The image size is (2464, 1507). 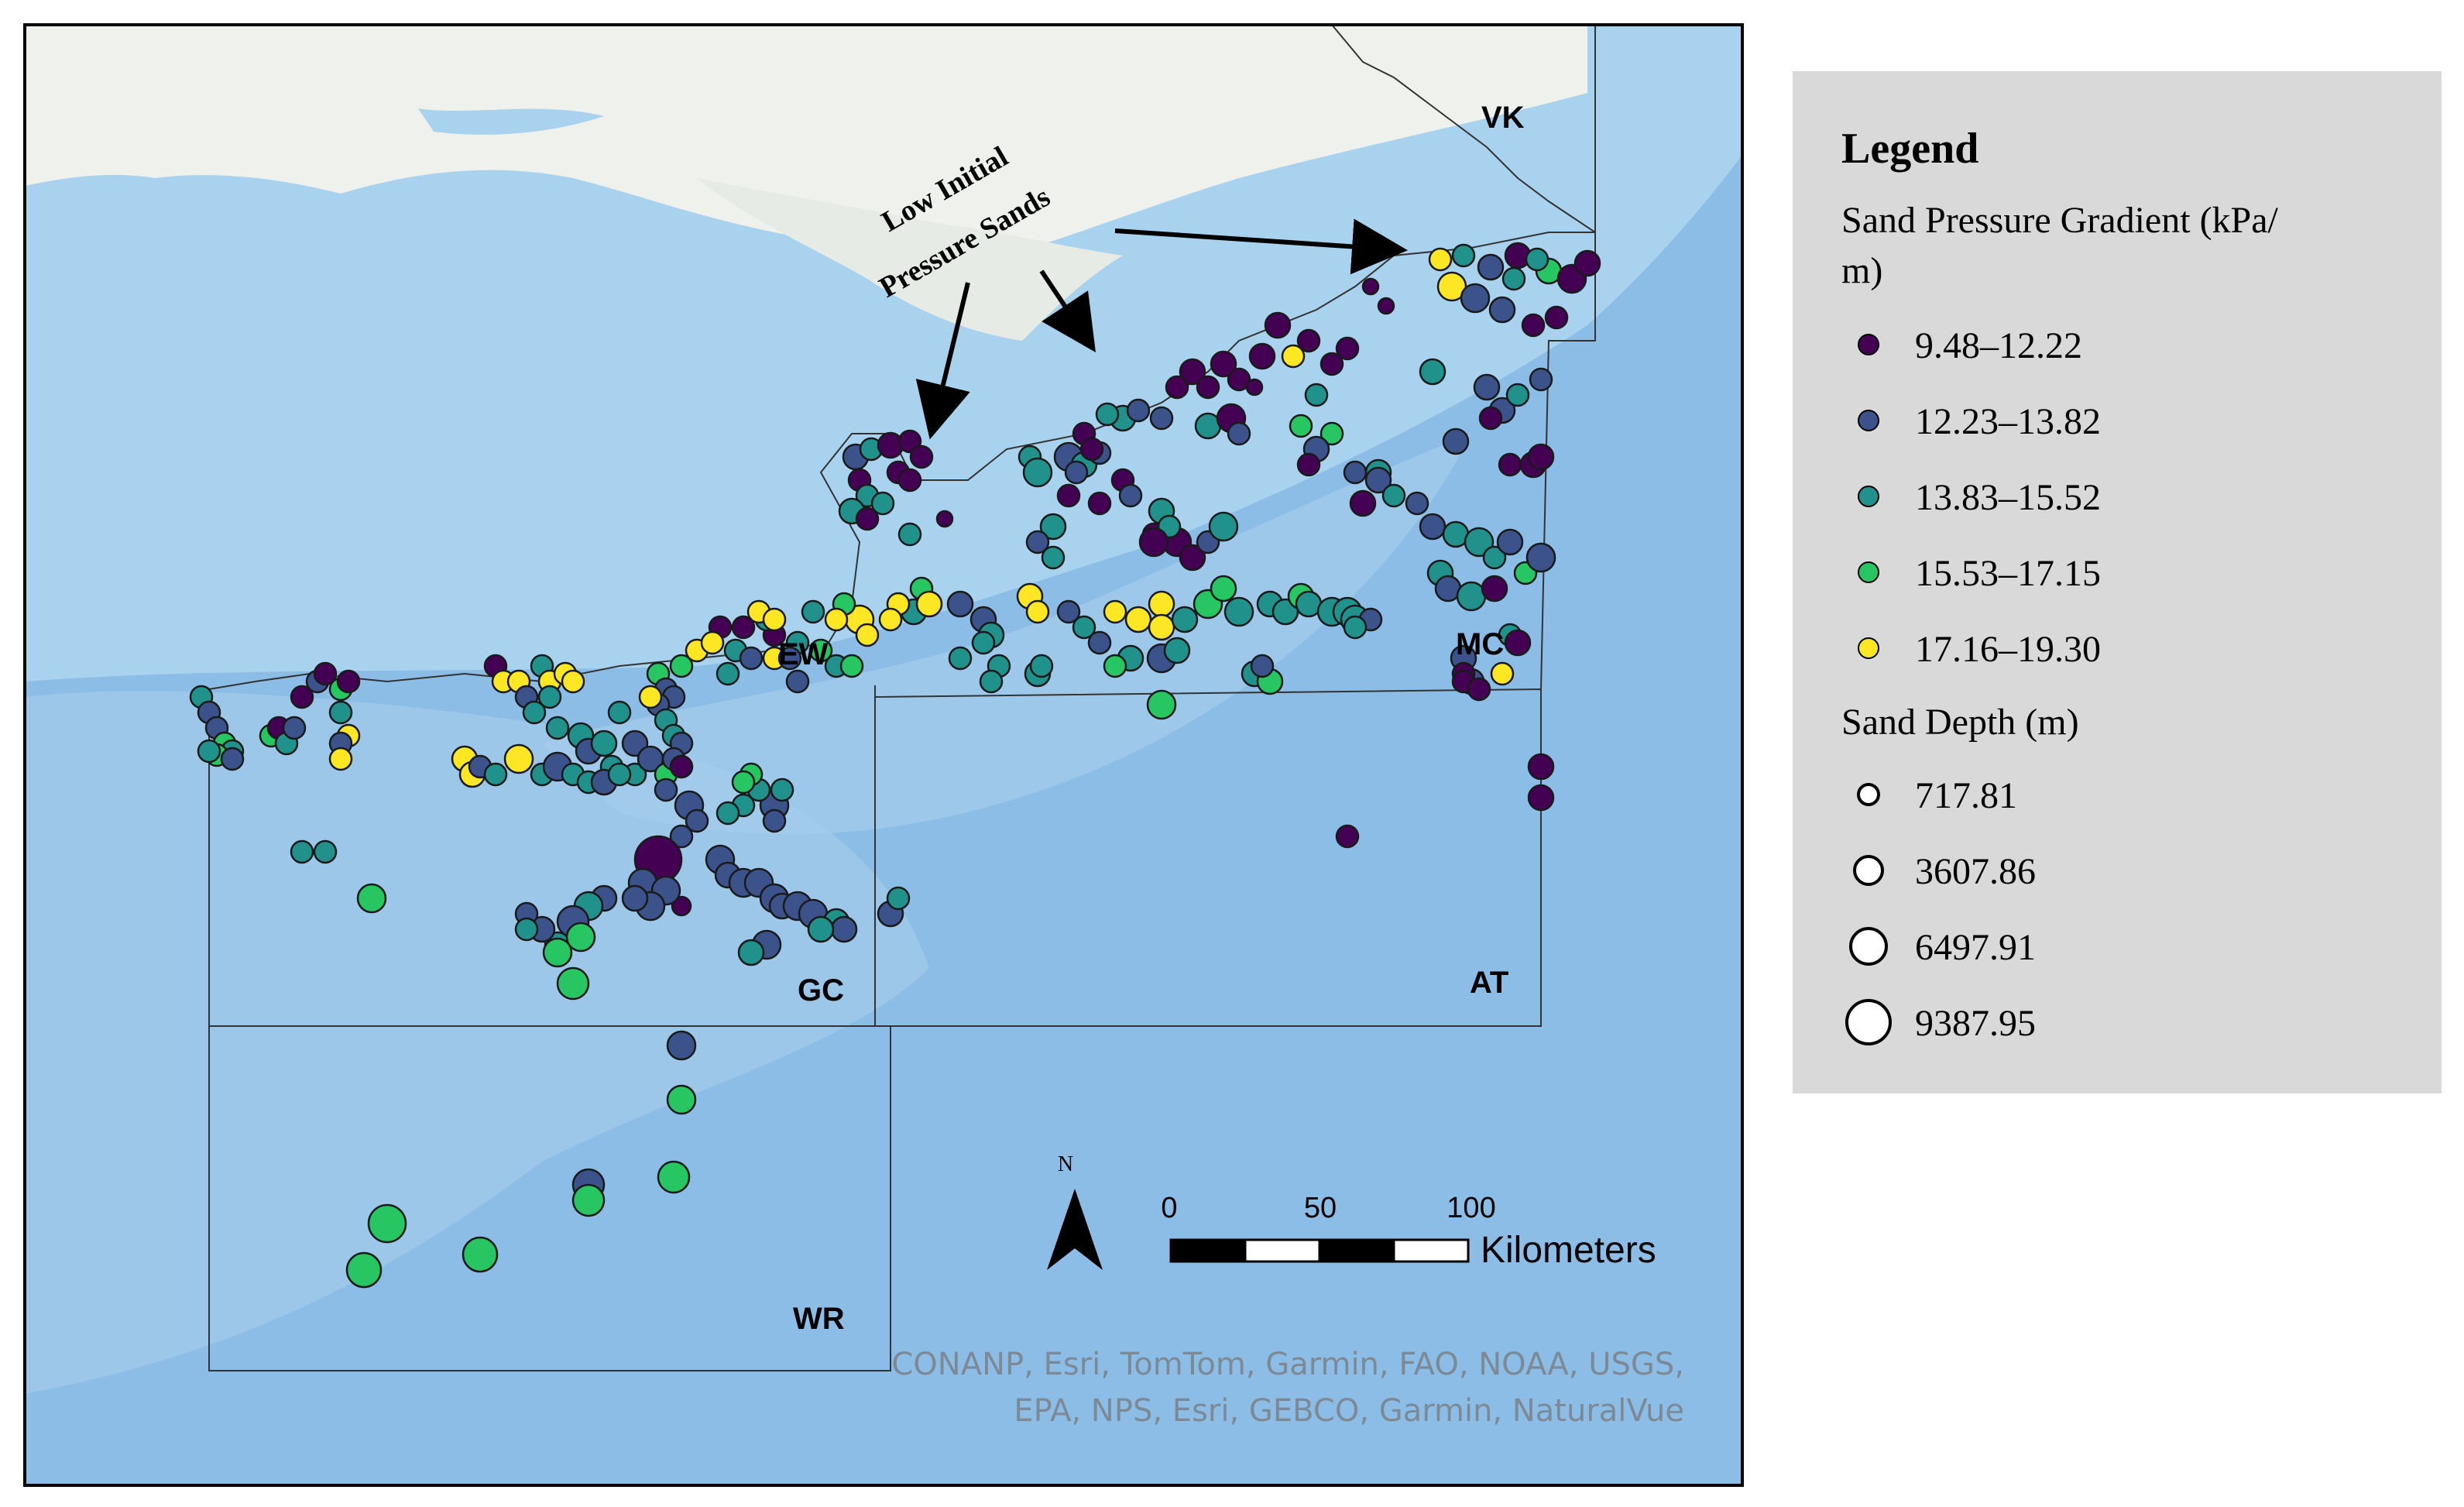 What do you see at coordinates (1503, 118) in the screenshot?
I see `area-label-vk: VK` at bounding box center [1503, 118].